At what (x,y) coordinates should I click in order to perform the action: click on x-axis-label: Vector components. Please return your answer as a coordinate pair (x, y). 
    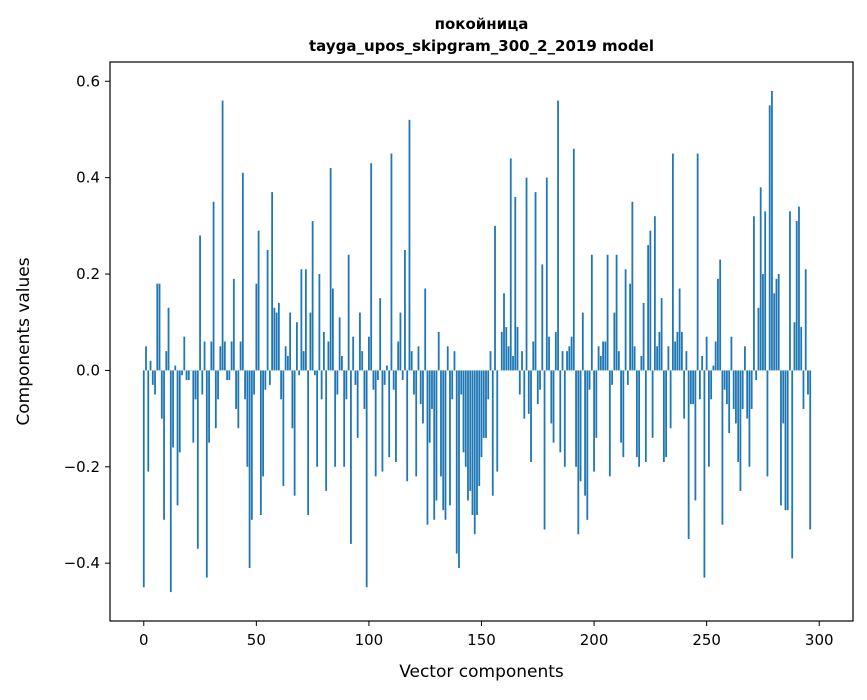
    Looking at the image, I should click on (481, 672).